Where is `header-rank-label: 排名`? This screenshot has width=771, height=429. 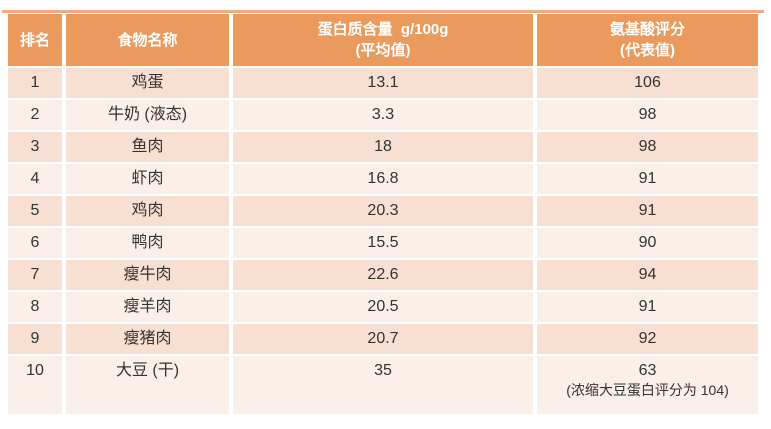
header-rank-label: 排名 is located at coordinates (34, 40).